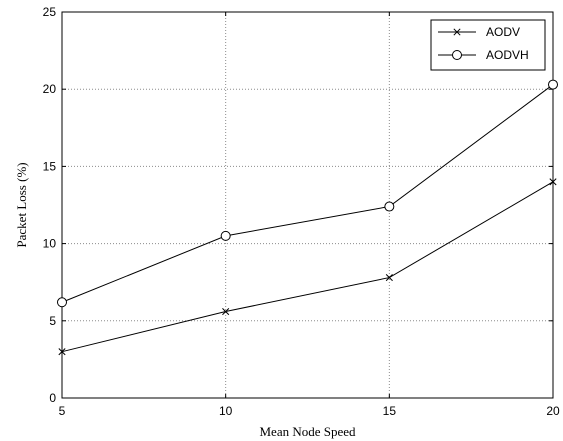  I want to click on x-tick-label: 5, so click(62, 411).